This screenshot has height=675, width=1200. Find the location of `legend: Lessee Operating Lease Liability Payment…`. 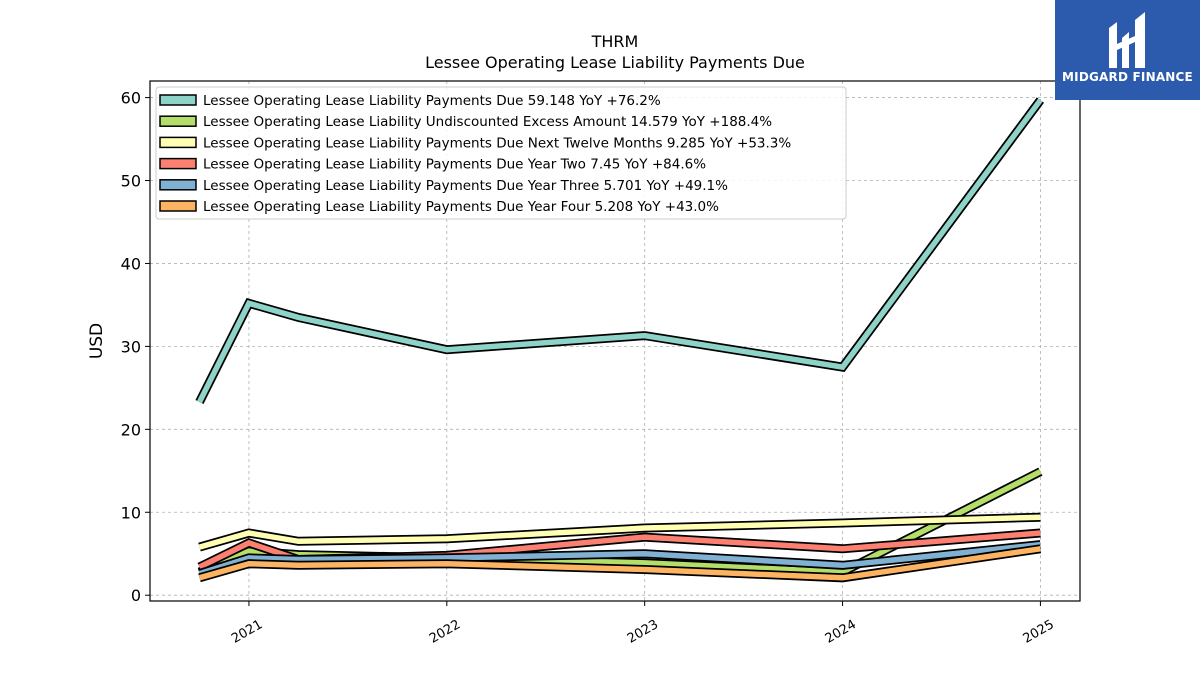

legend: Lessee Operating Lease Liability Payment… is located at coordinates (501, 153).